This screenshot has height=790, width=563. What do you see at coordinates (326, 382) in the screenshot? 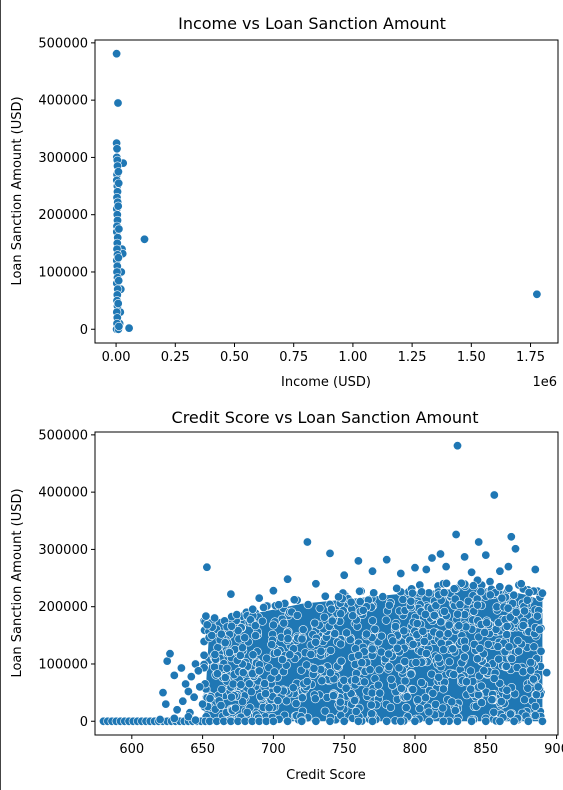
I see `x-axis-label: Income (USD)` at bounding box center [326, 382].